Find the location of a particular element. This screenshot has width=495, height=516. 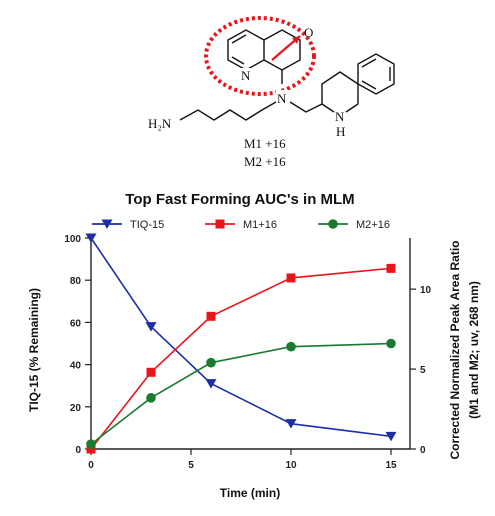

atom-h2n: H₂N is located at coordinates (160, 123).